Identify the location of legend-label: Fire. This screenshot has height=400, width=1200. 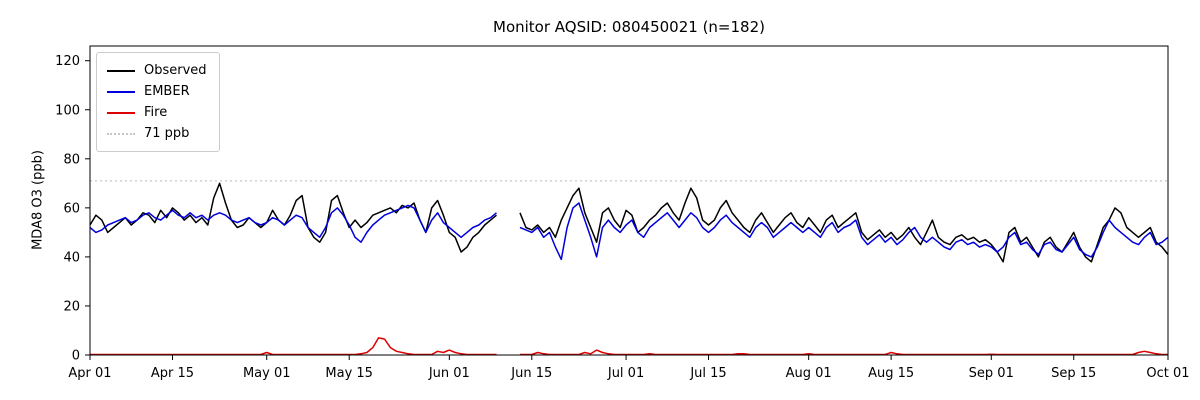
(156, 112).